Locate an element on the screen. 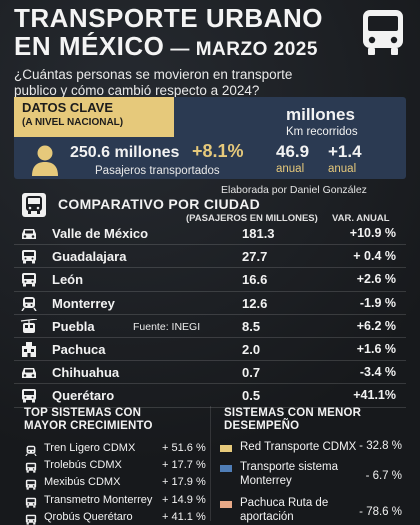 The width and height of the screenshot is (420, 525). list-item: Red Transporte CDMX - 32.8 % is located at coordinates (314, 450).